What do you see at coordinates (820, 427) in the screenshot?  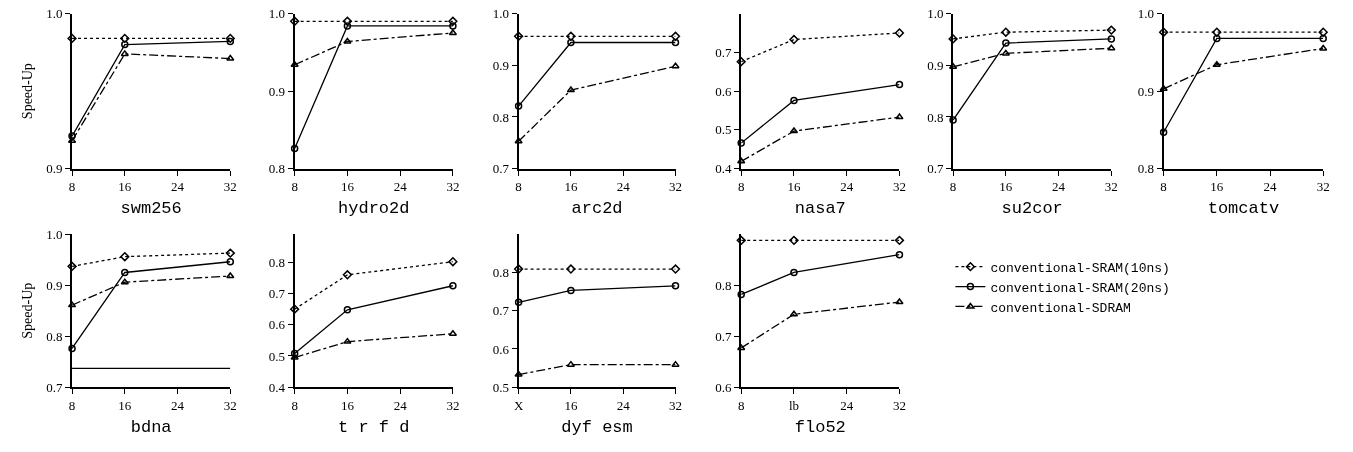 I see `x-axis-title: flo52` at bounding box center [820, 427].